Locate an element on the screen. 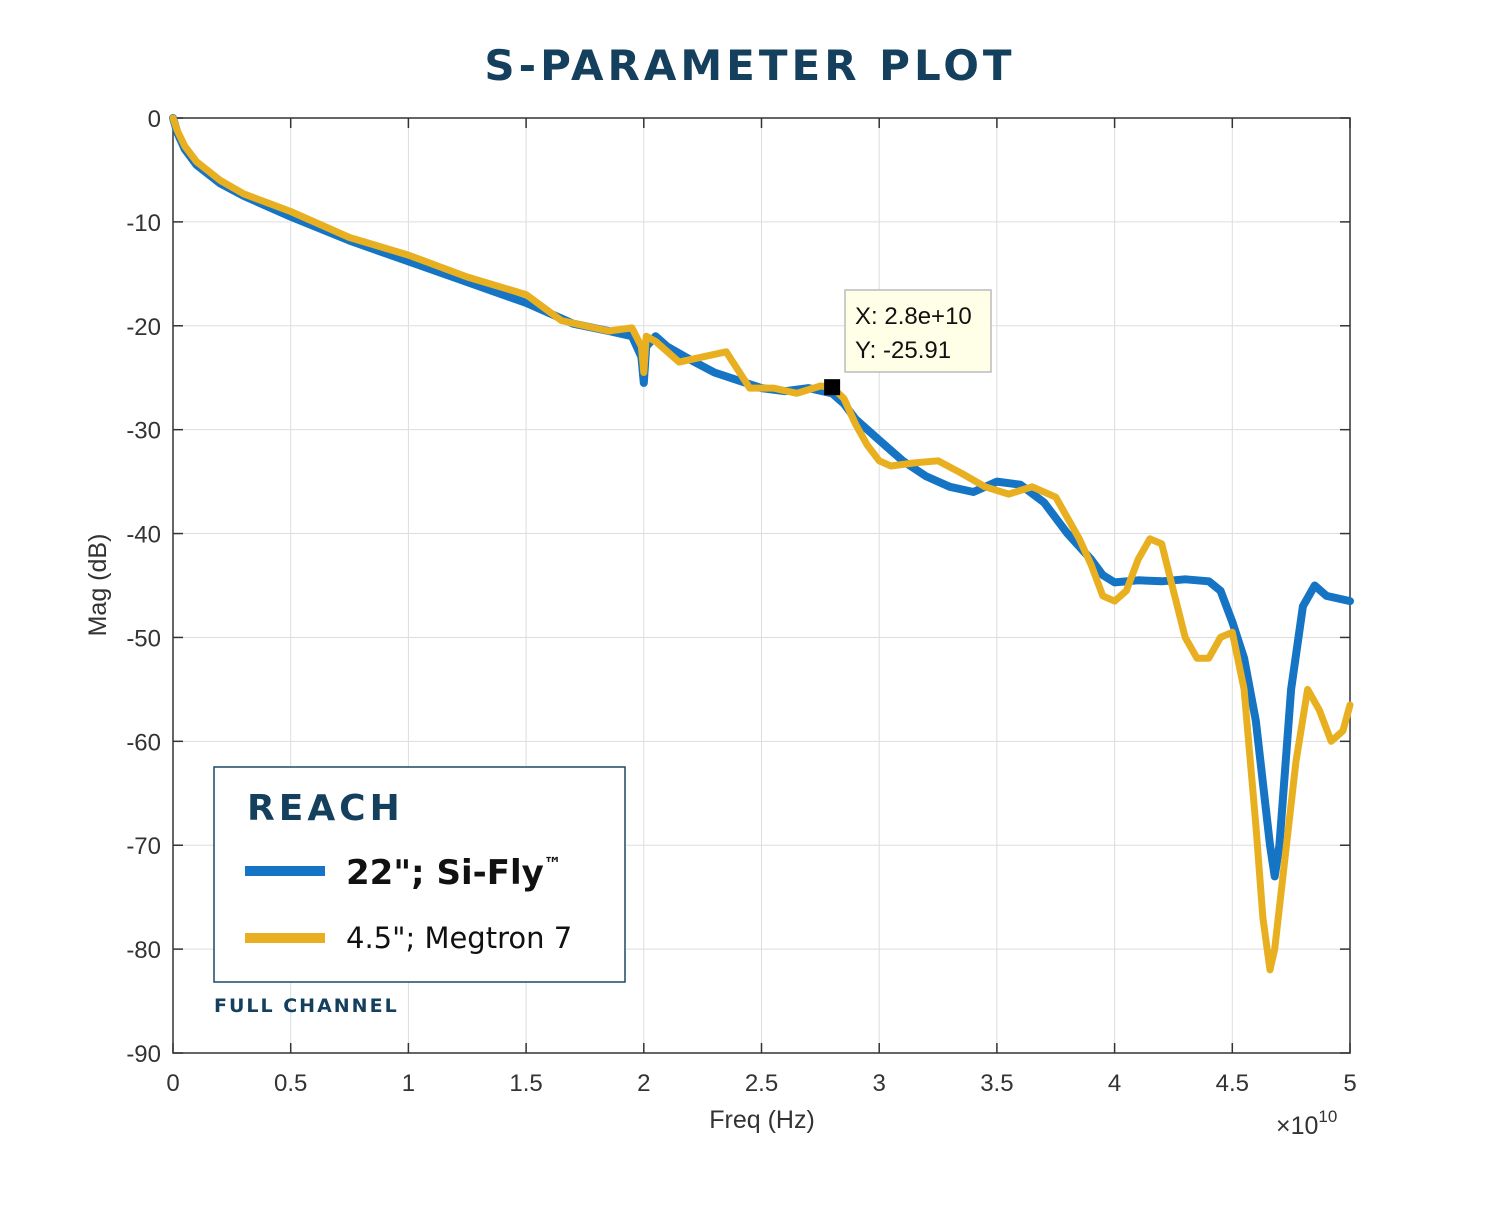  trademark-mark: ™ is located at coordinates (553, 864).